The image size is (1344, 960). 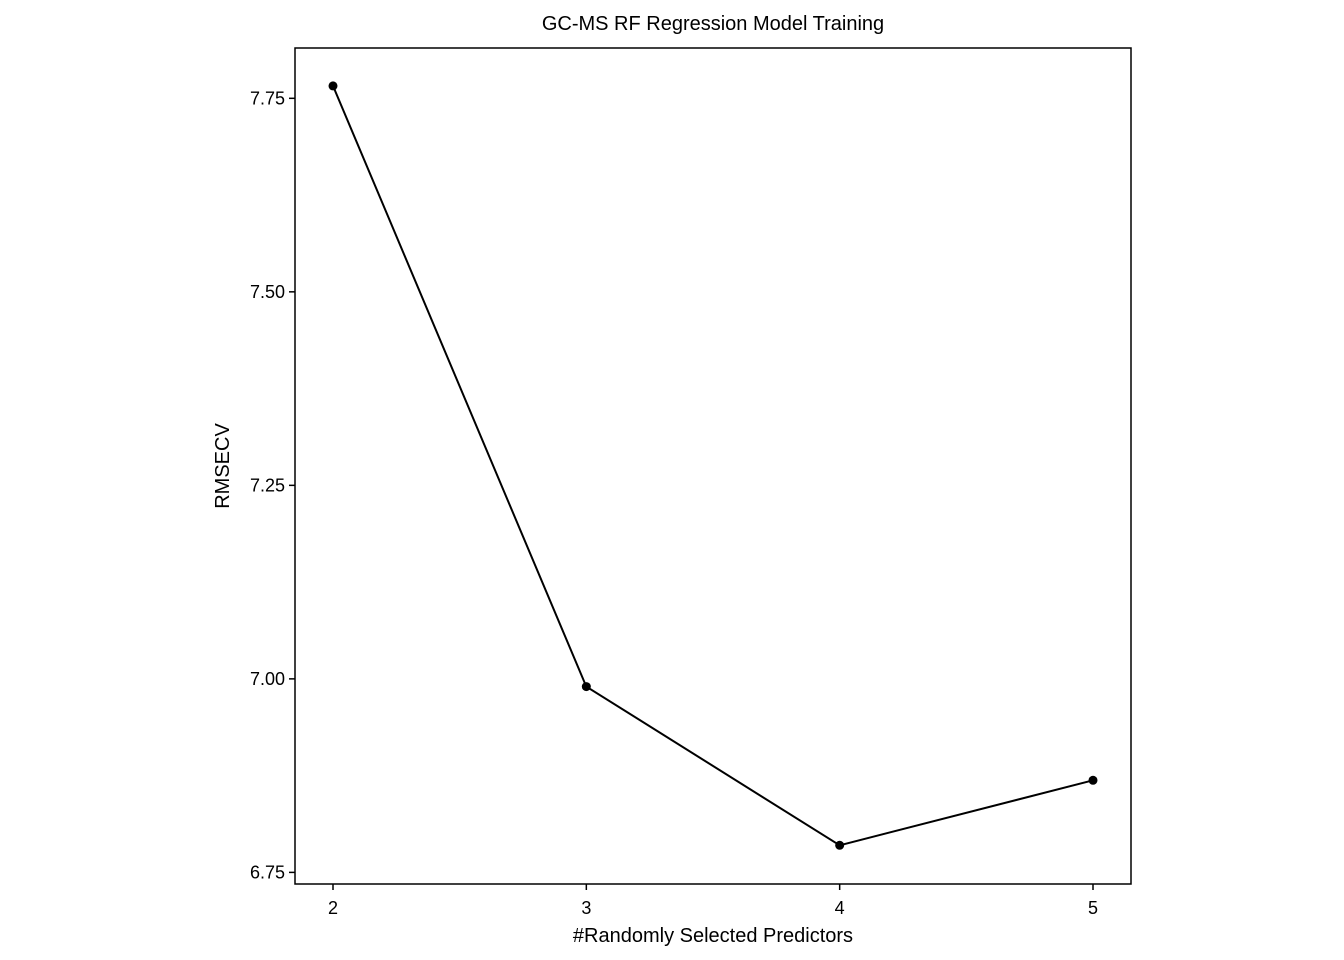 What do you see at coordinates (267, 485) in the screenshot?
I see `y-tick-label: 7.25` at bounding box center [267, 485].